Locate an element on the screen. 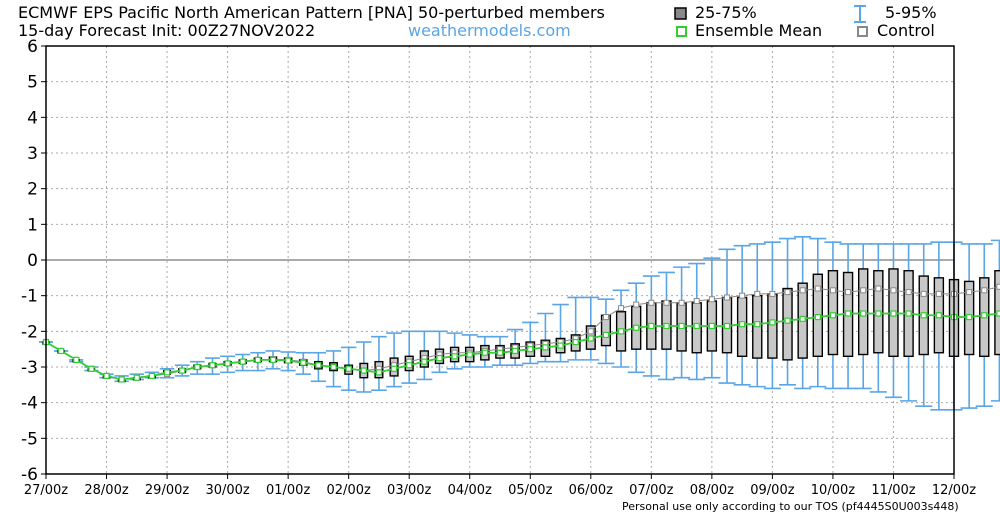 The height and width of the screenshot is (516, 1000). y-tick-label: 1 is located at coordinates (32, 225).